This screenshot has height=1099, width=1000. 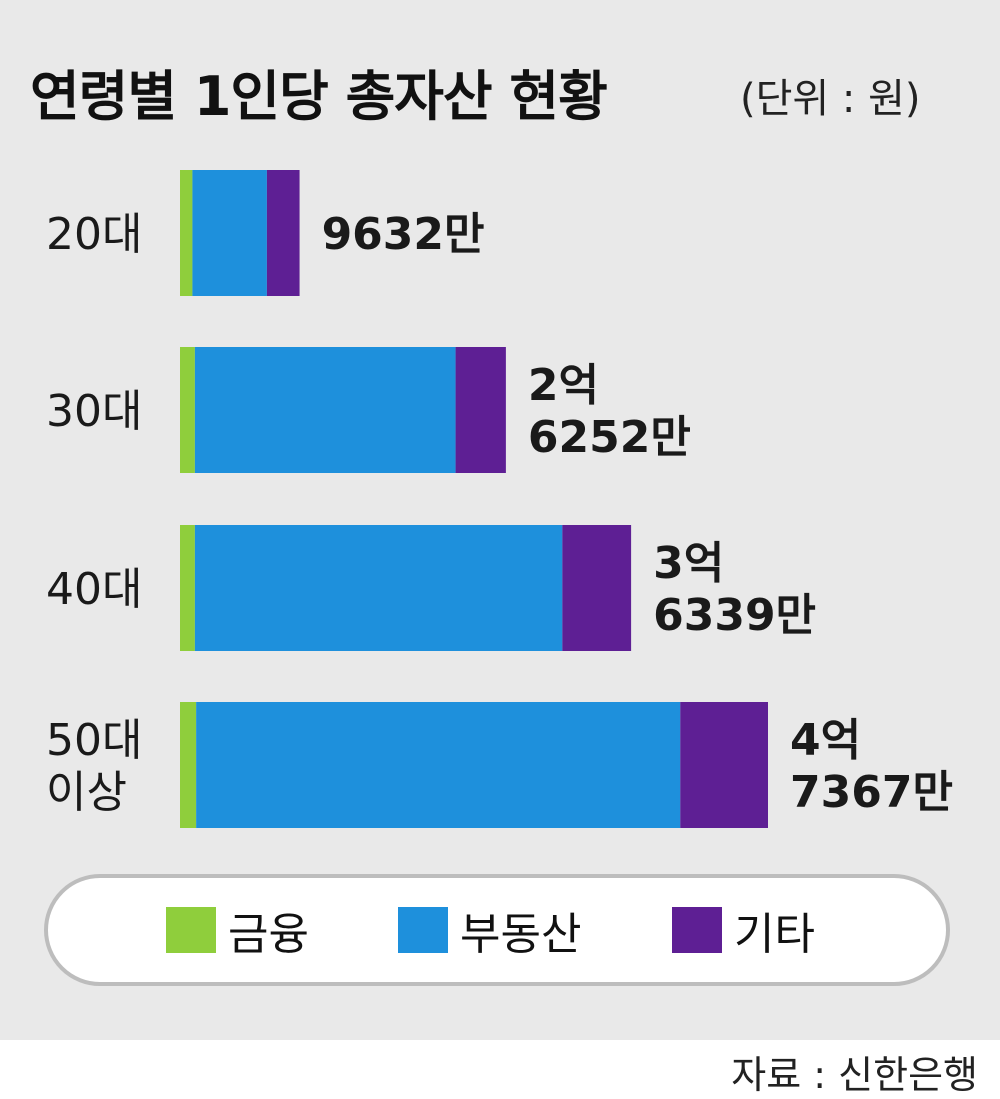 What do you see at coordinates (94, 589) in the screenshot?
I see `category-label: 40대` at bounding box center [94, 589].